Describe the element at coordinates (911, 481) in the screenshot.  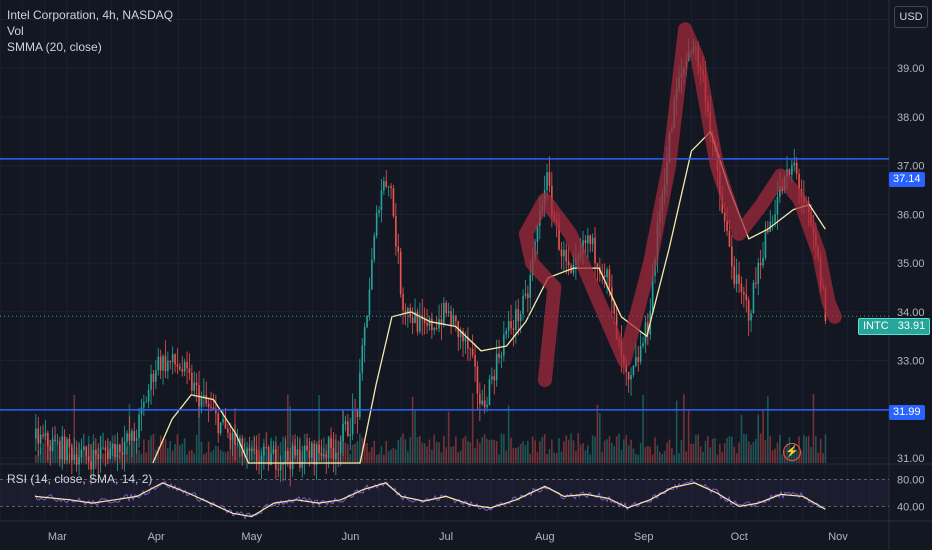
I see `rsi-tick-label: 80.00` at that location.